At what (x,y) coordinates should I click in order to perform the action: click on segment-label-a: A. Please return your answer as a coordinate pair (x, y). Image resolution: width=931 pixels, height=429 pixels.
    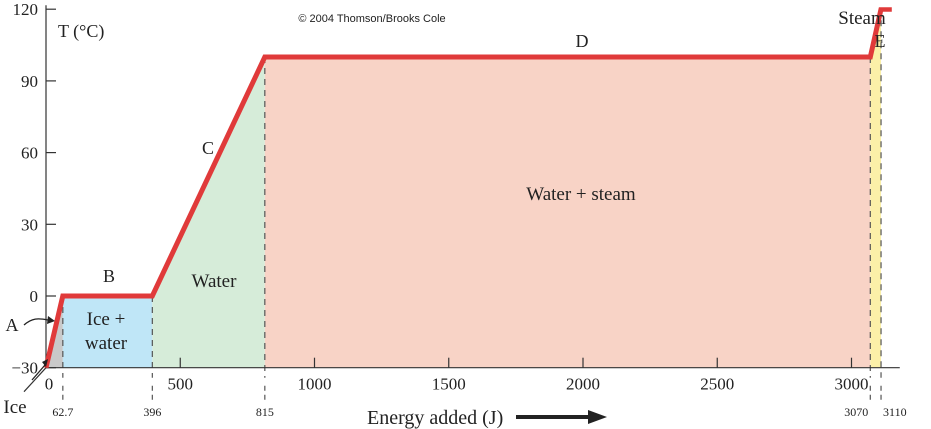
    Looking at the image, I should click on (12, 325).